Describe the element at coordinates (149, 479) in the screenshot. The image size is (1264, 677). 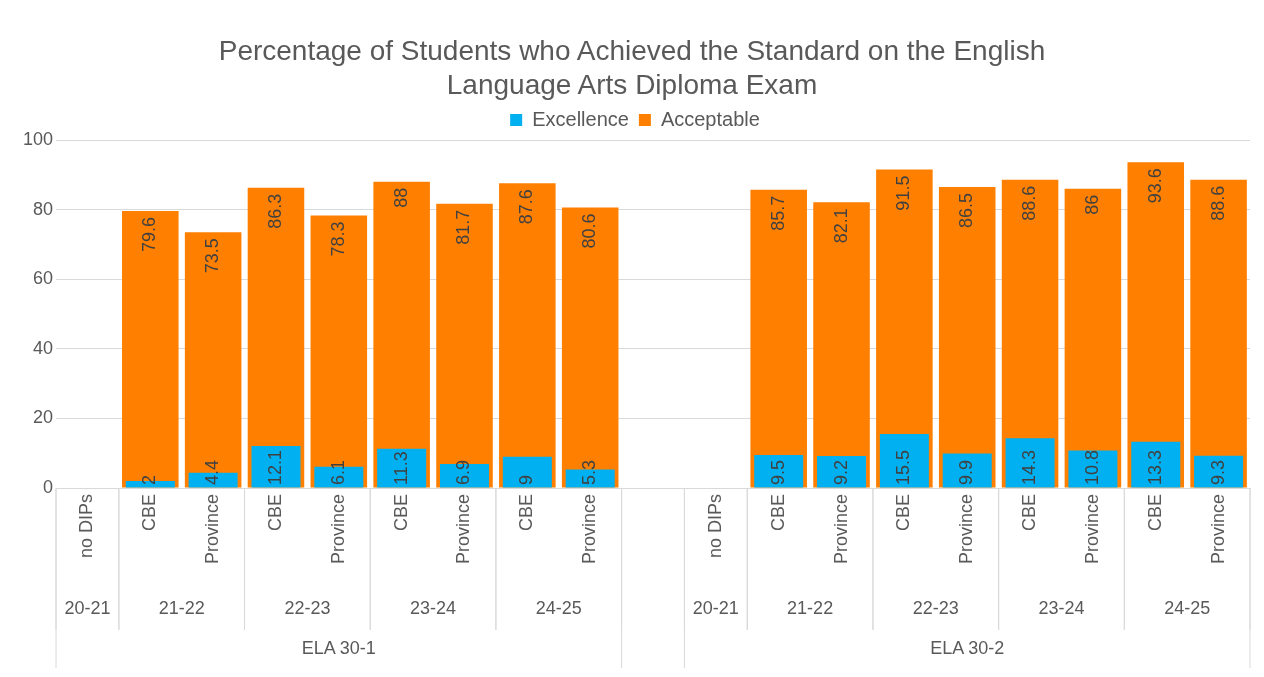
I see `data-label: 2` at that location.